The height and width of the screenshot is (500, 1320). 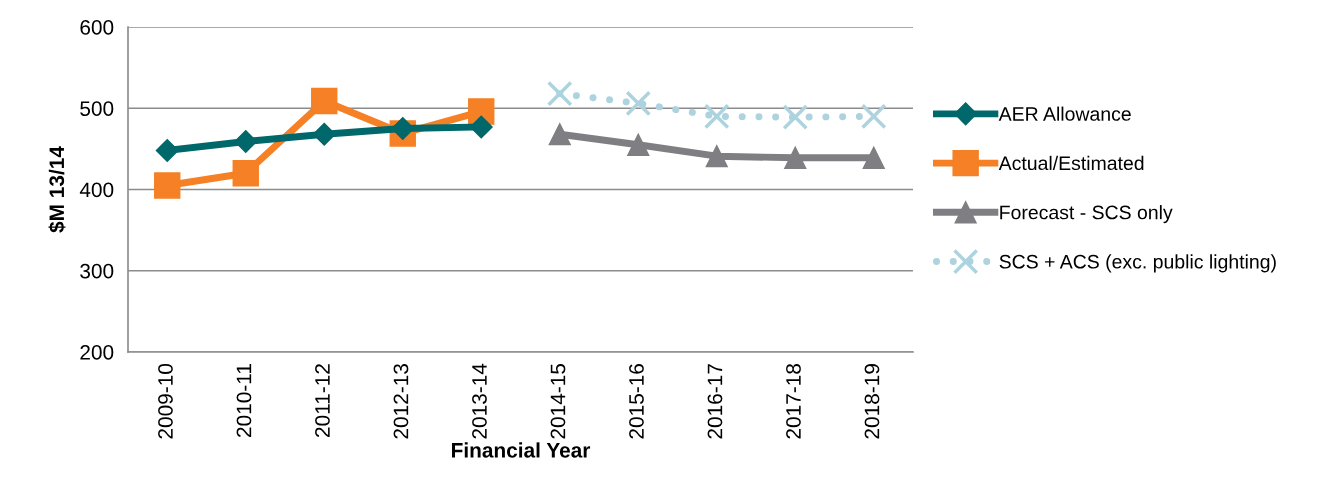 What do you see at coordinates (97, 271) in the screenshot?
I see `y-tick-label: 300` at bounding box center [97, 271].